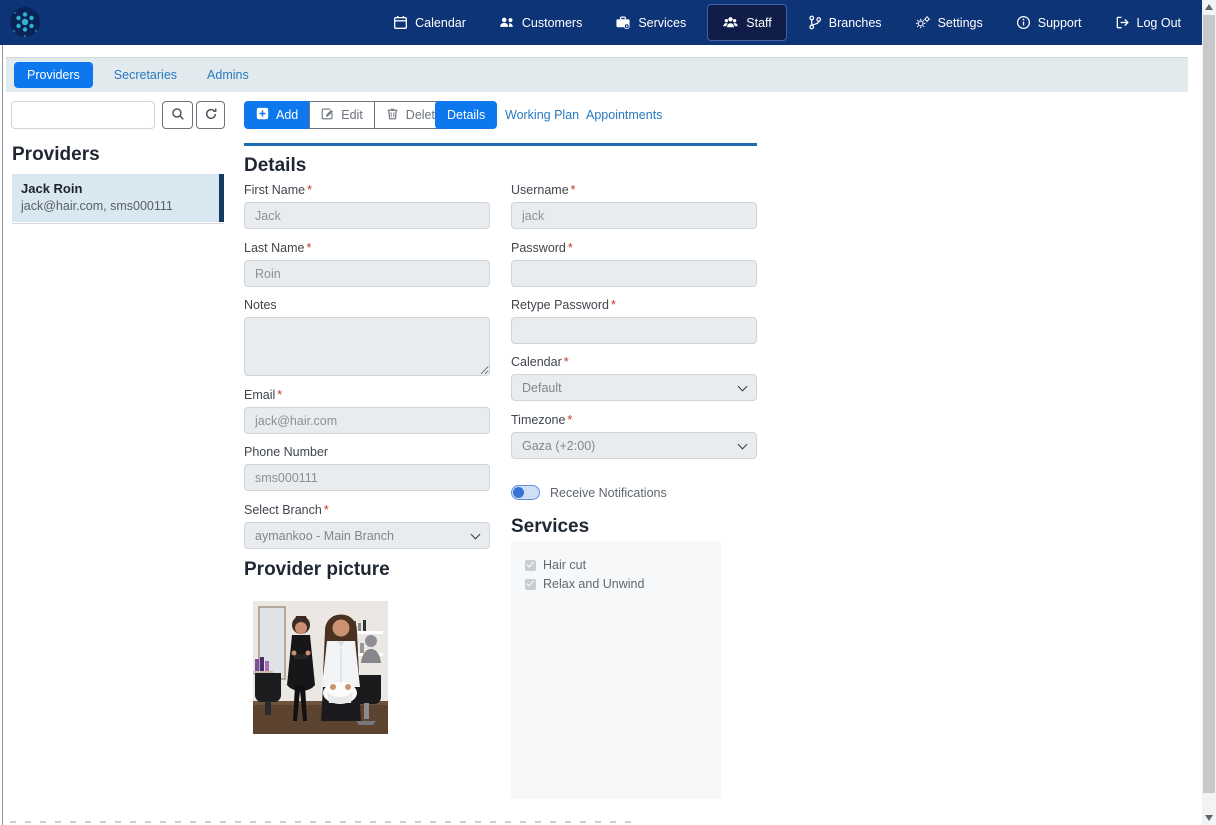  Describe the element at coordinates (145, 75) in the screenshot. I see `tab-secretaries: Secretaries` at that location.